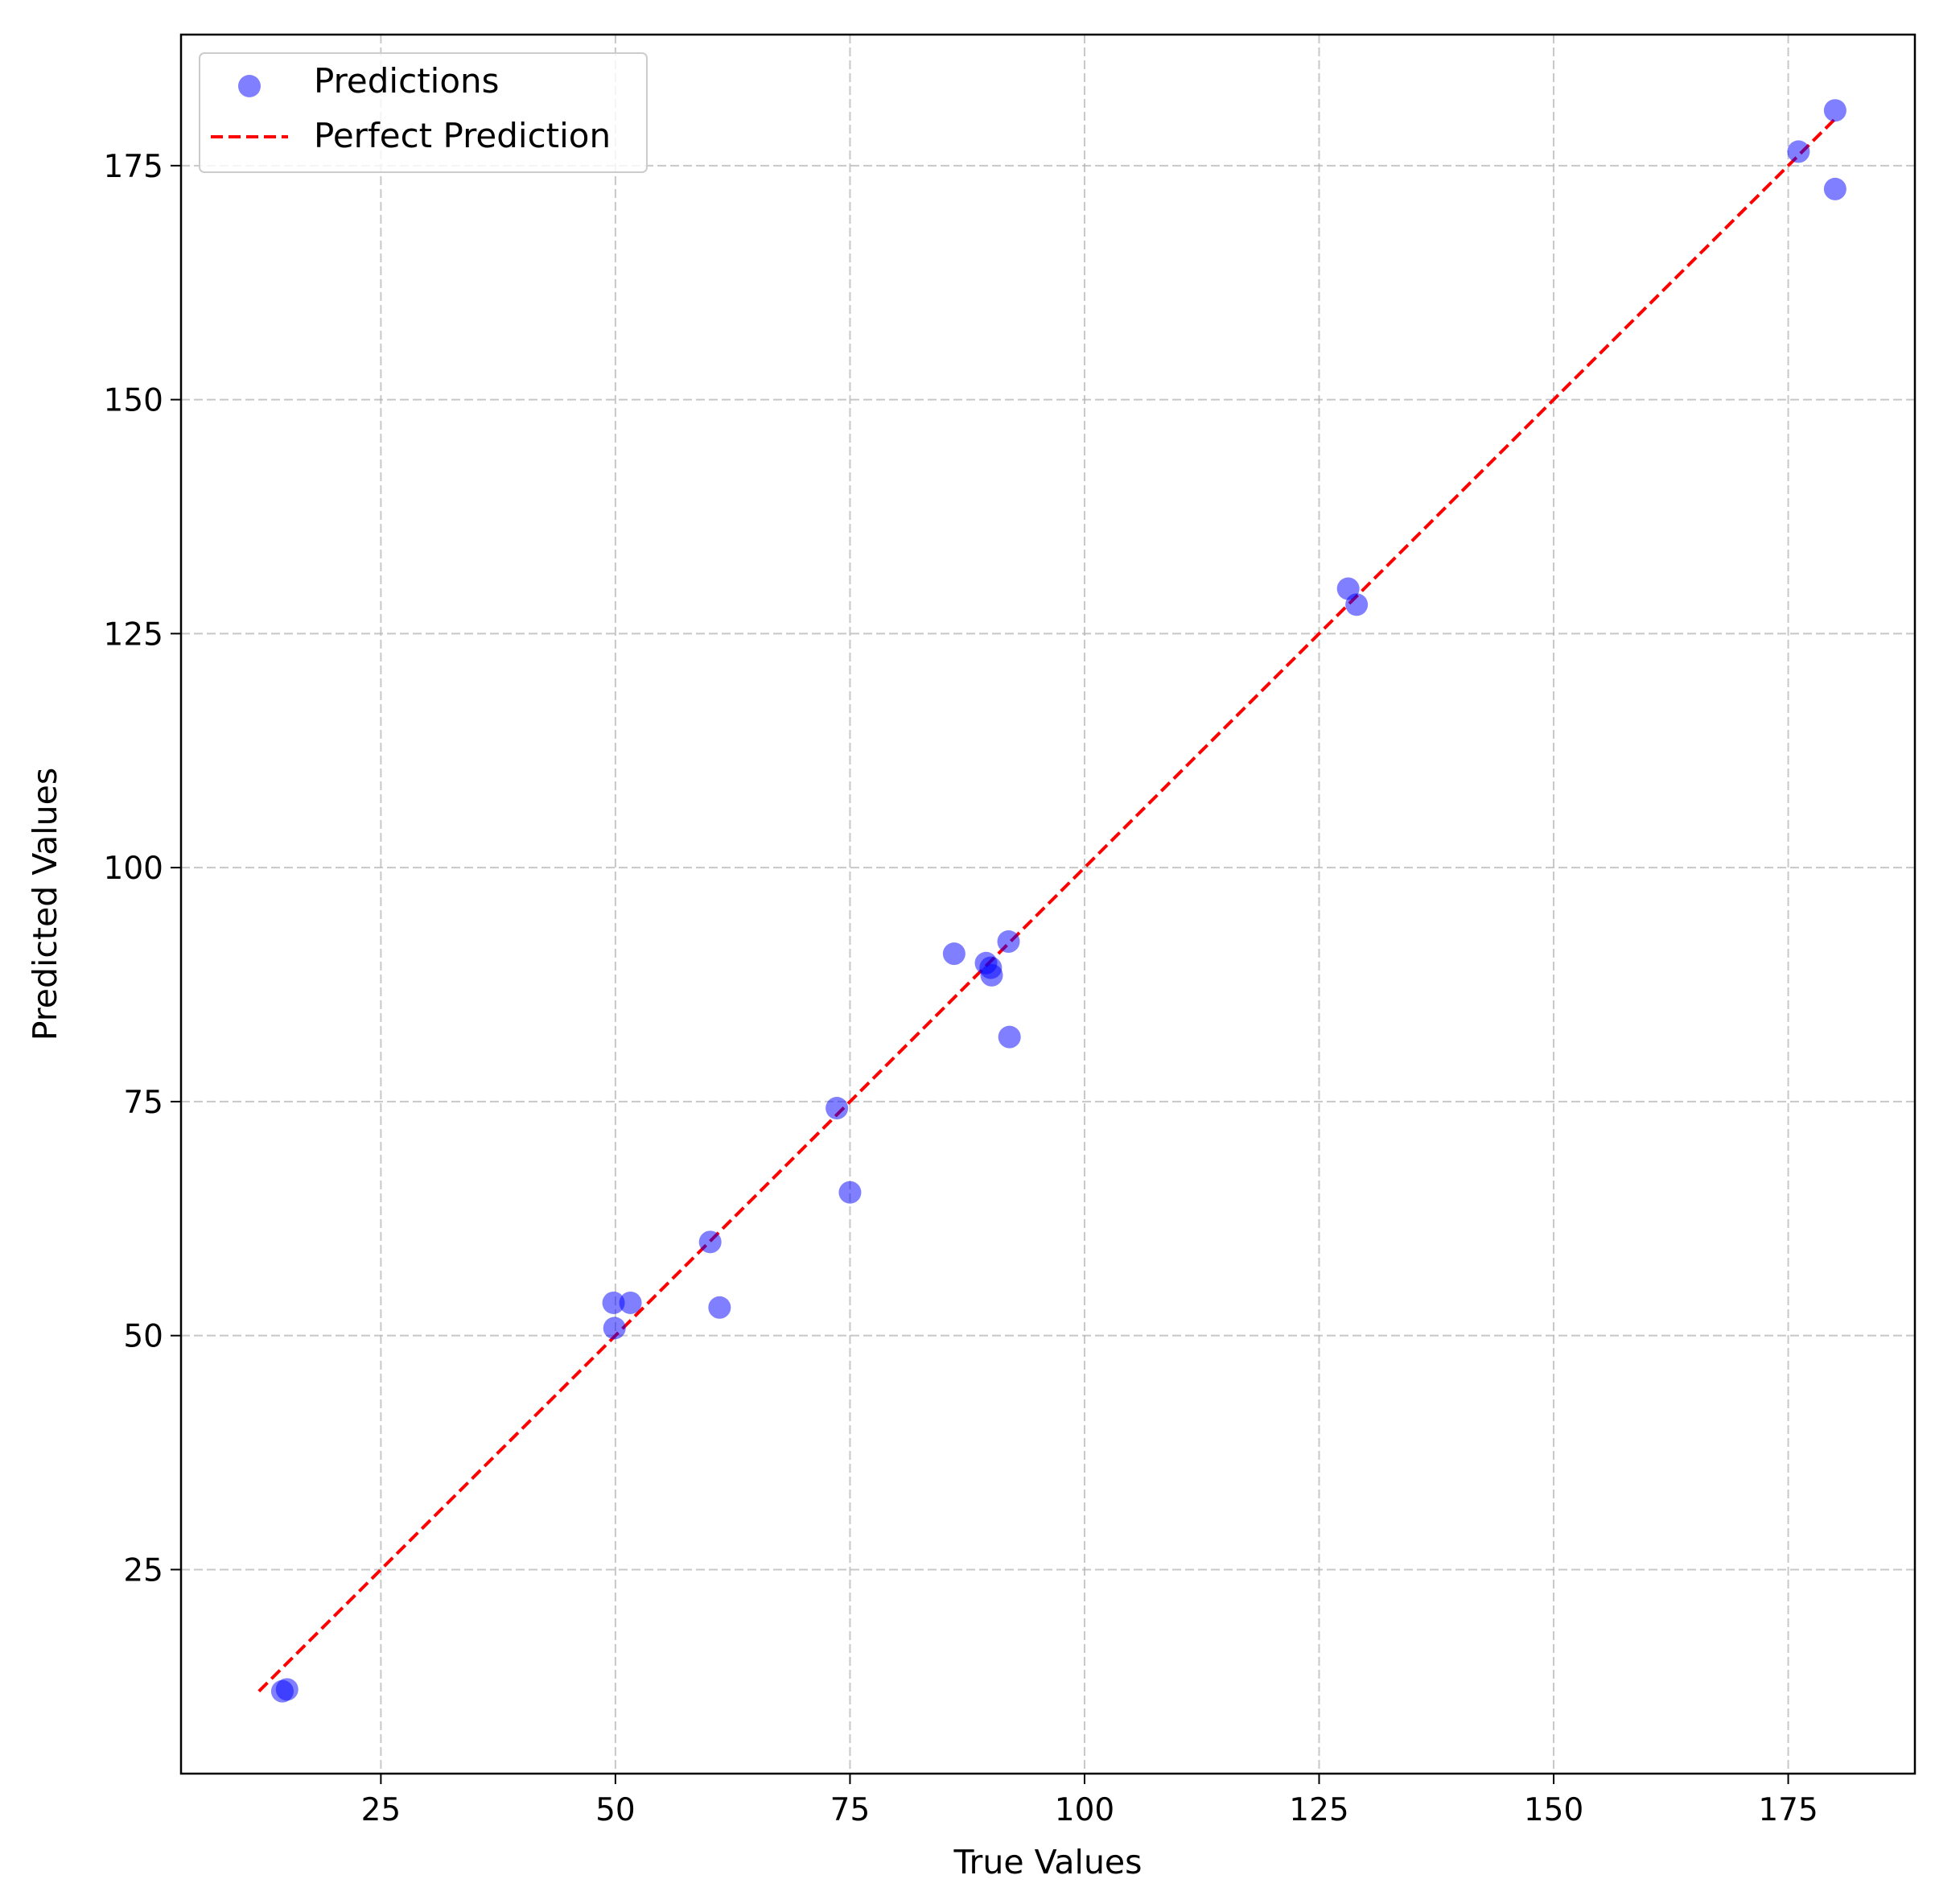 The height and width of the screenshot is (1904, 1935). Describe the element at coordinates (133, 634) in the screenshot. I see `y-tick-label: 125` at that location.